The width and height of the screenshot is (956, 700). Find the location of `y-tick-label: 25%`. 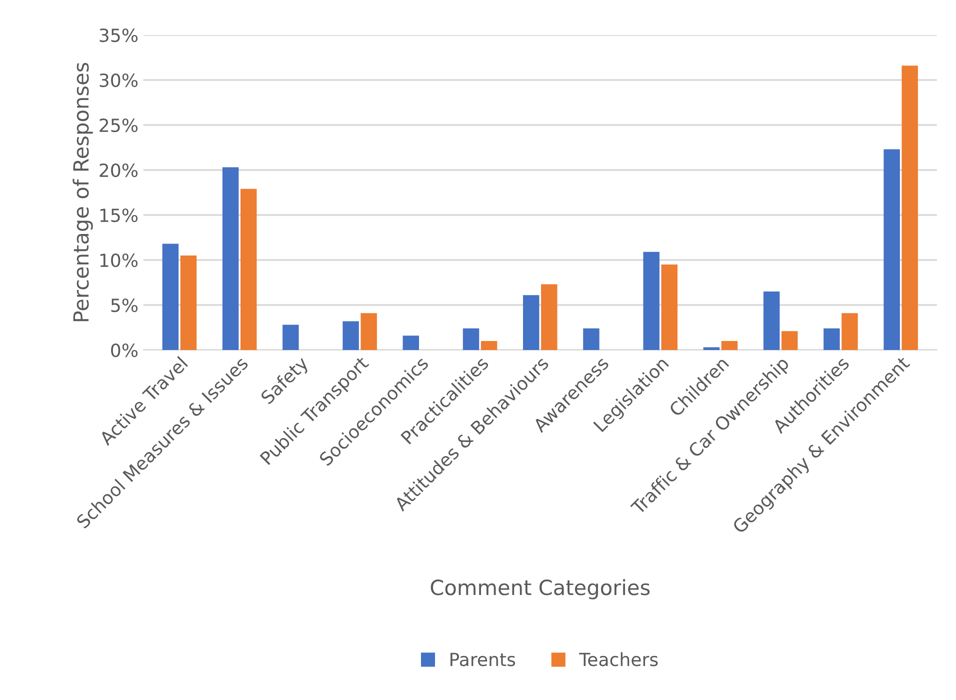

y-tick-label: 25% is located at coordinates (119, 125).